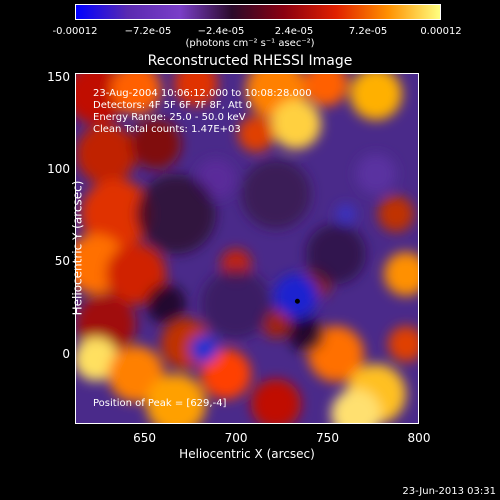 Image resolution: width=500 pixels, height=500 pixels. What do you see at coordinates (144, 438) in the screenshot?
I see `x-tick-label: 650` at bounding box center [144, 438].